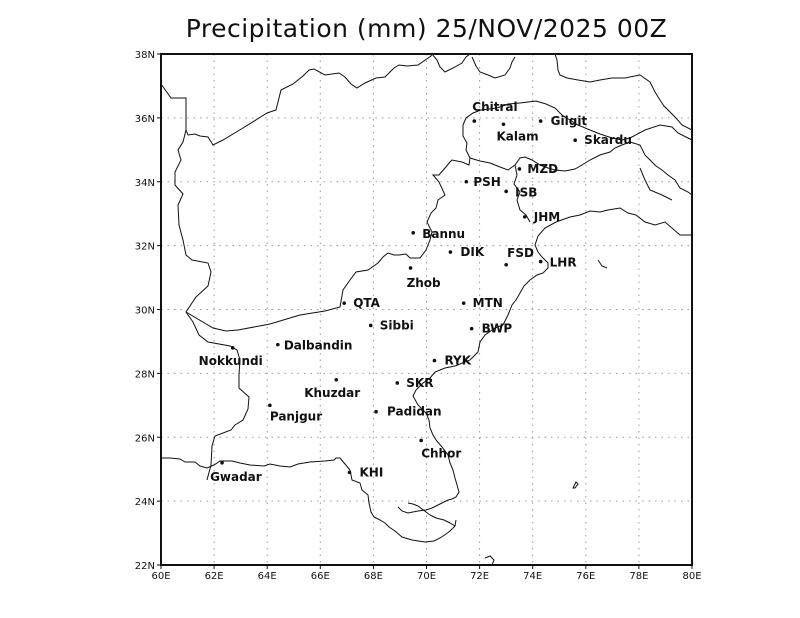 The image size is (800, 618). I want to click on station-label: MTN, so click(488, 303).